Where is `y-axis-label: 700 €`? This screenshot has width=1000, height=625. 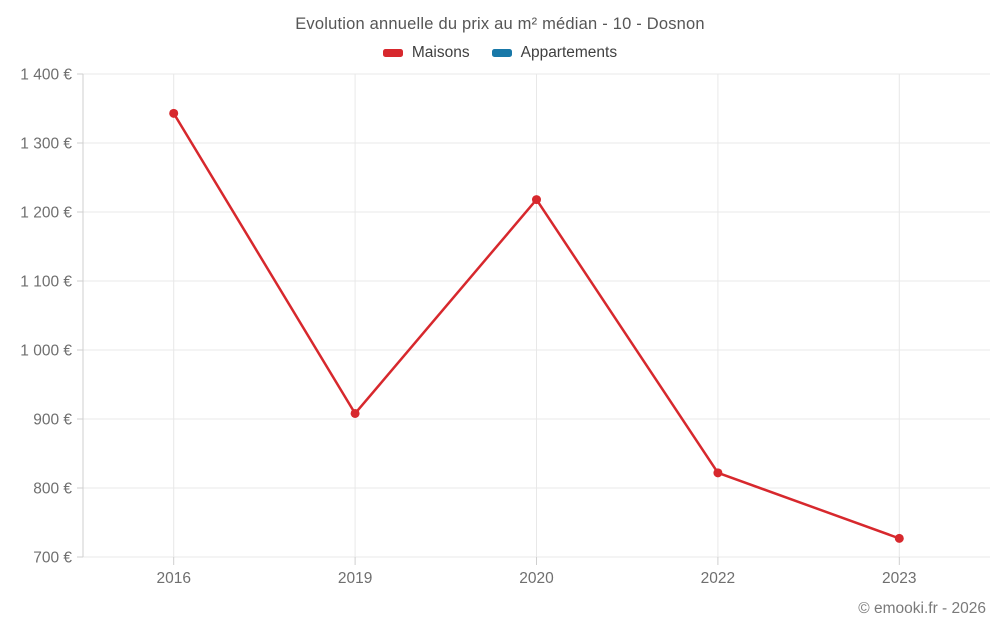
y-axis-label: 700 € is located at coordinates (52, 558).